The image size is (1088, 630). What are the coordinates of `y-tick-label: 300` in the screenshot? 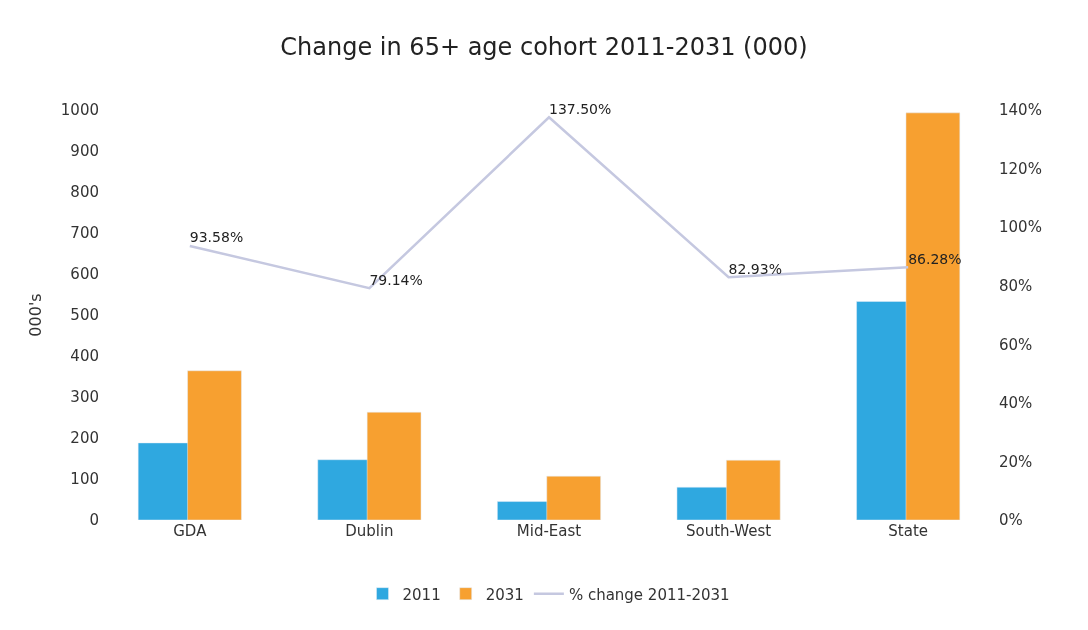 It's located at (84, 397).